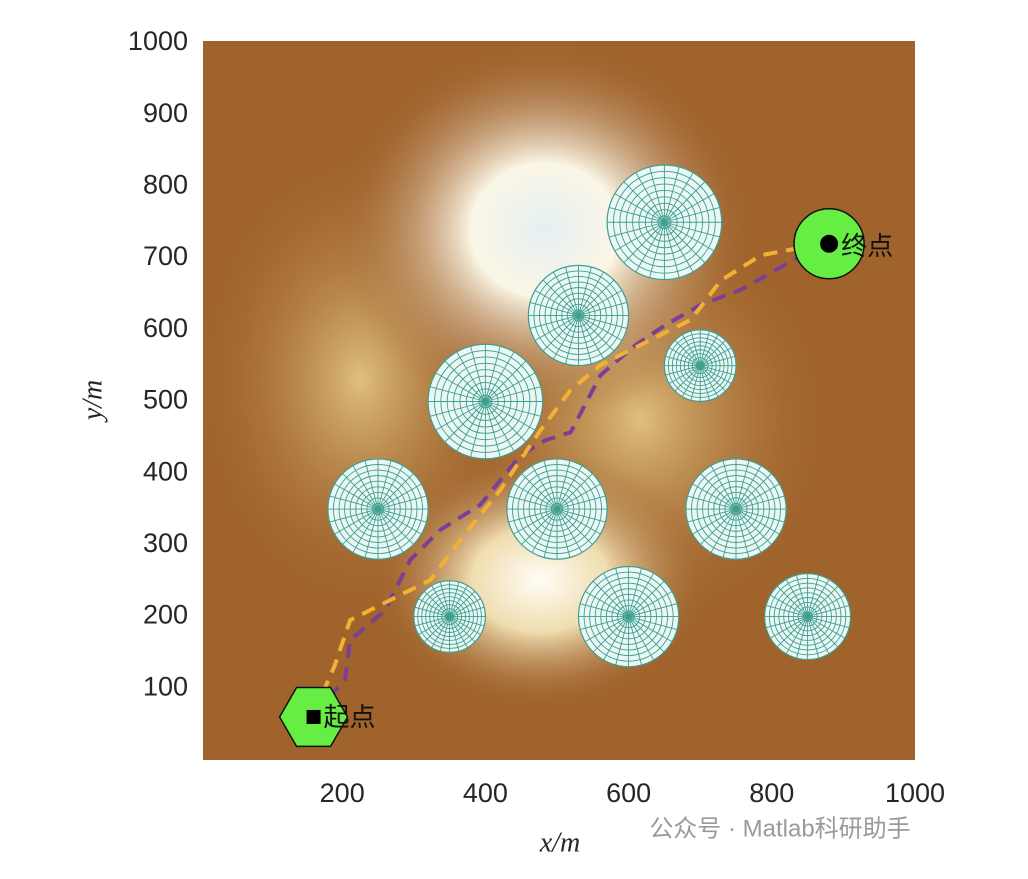  What do you see at coordinates (867, 247) in the screenshot?
I see `goal-label: 终点` at bounding box center [867, 247].